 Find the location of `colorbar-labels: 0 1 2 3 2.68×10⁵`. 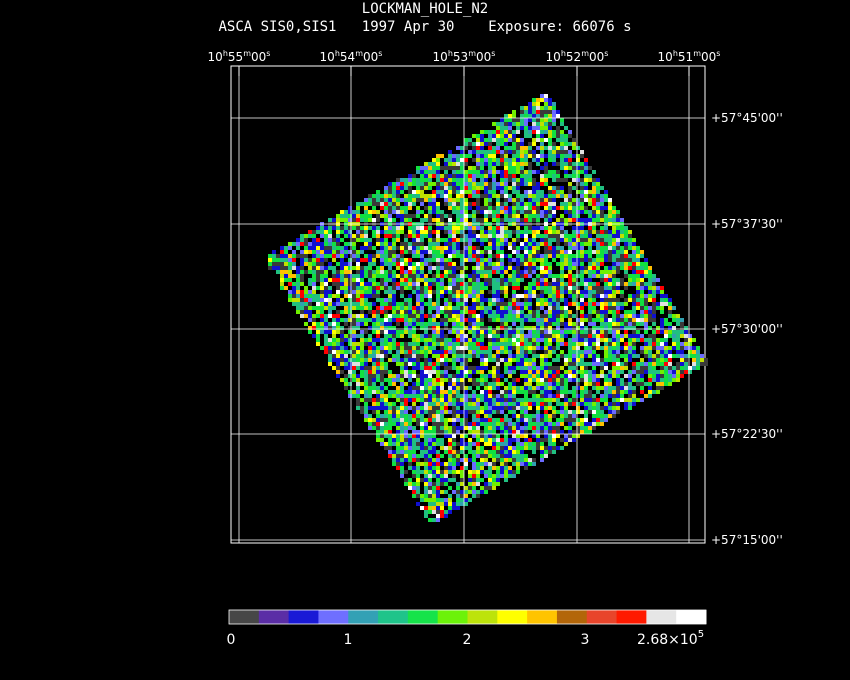

colorbar-labels: 0 1 2 3 2.68×10⁵ is located at coordinates (466, 638).